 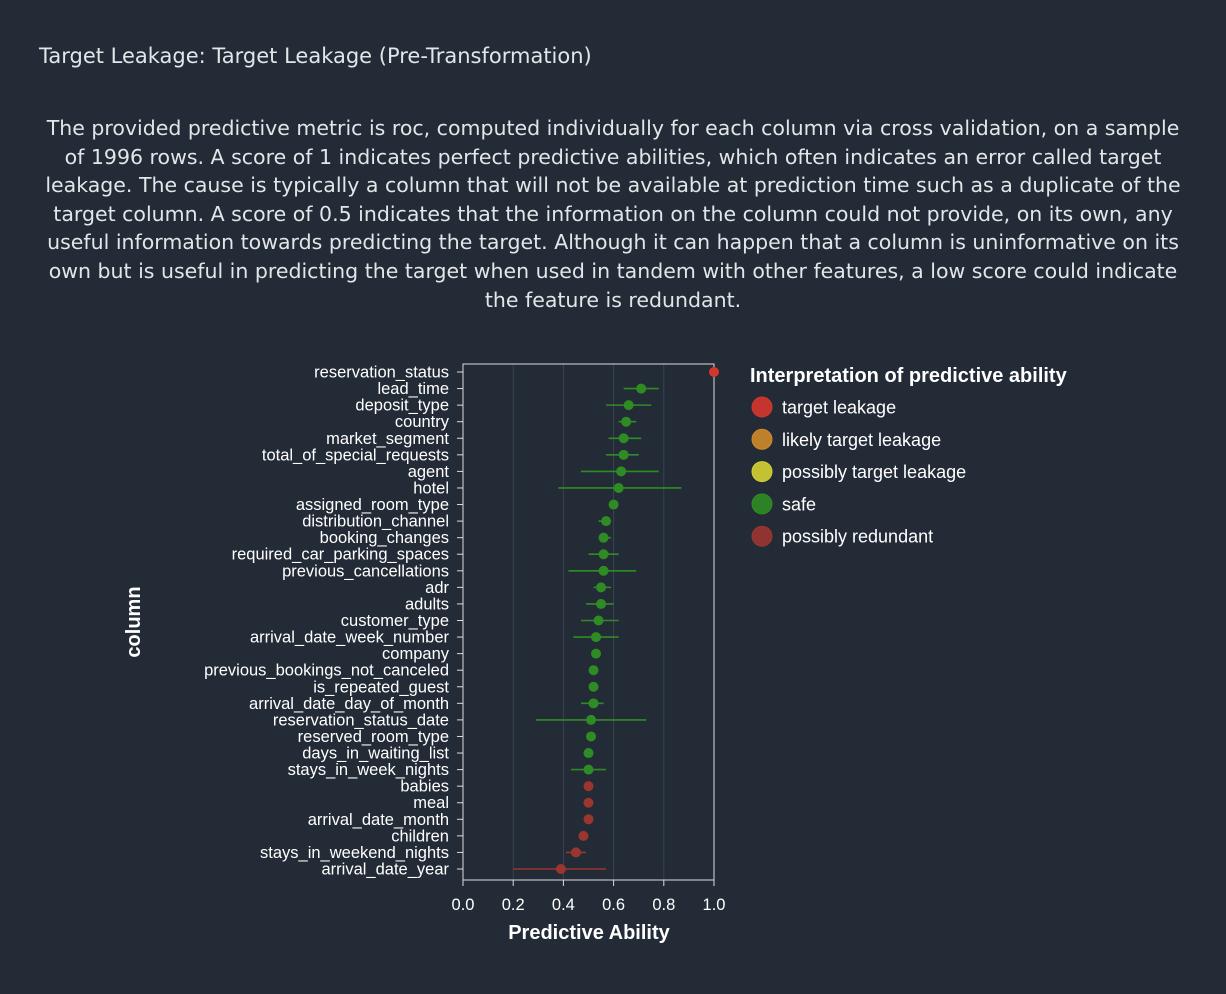 What do you see at coordinates (386, 870) in the screenshot?
I see `y-tick-label: arrival_date_year` at bounding box center [386, 870].